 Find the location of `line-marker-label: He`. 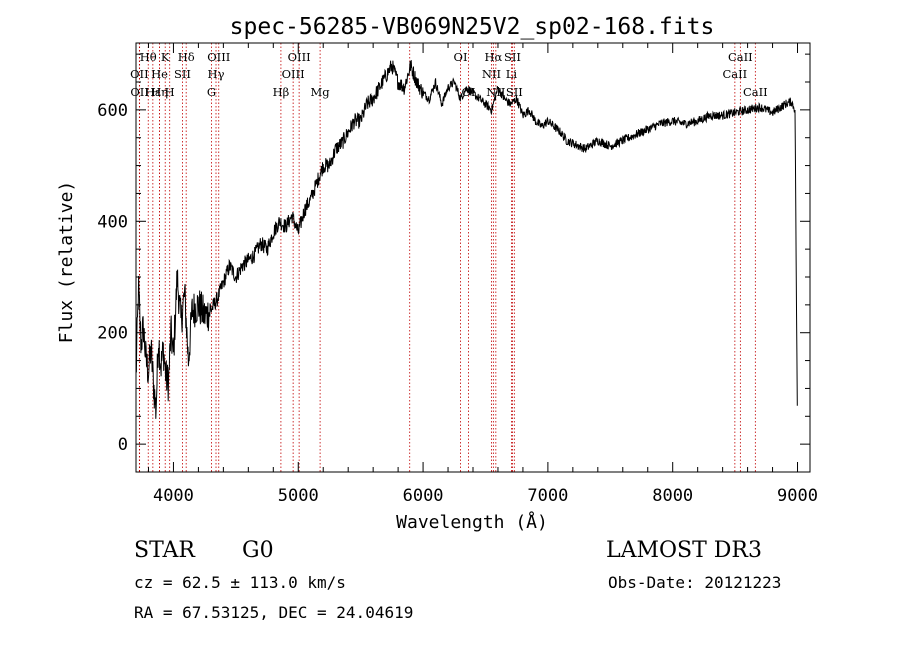

line-marker-label: He is located at coordinates (159, 74).